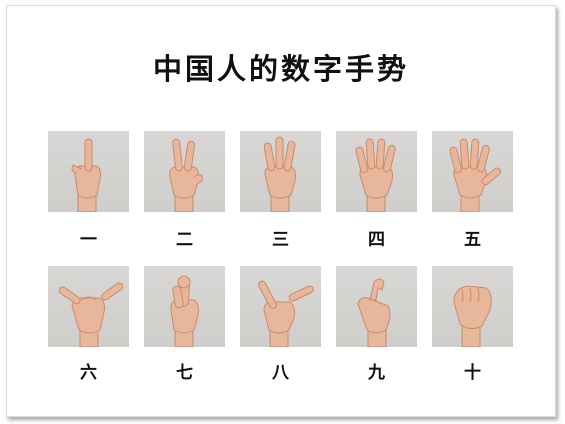 This screenshot has width=565, height=424. Describe the element at coordinates (88, 171) in the screenshot. I see `one-finger-gesture-icon` at that location.